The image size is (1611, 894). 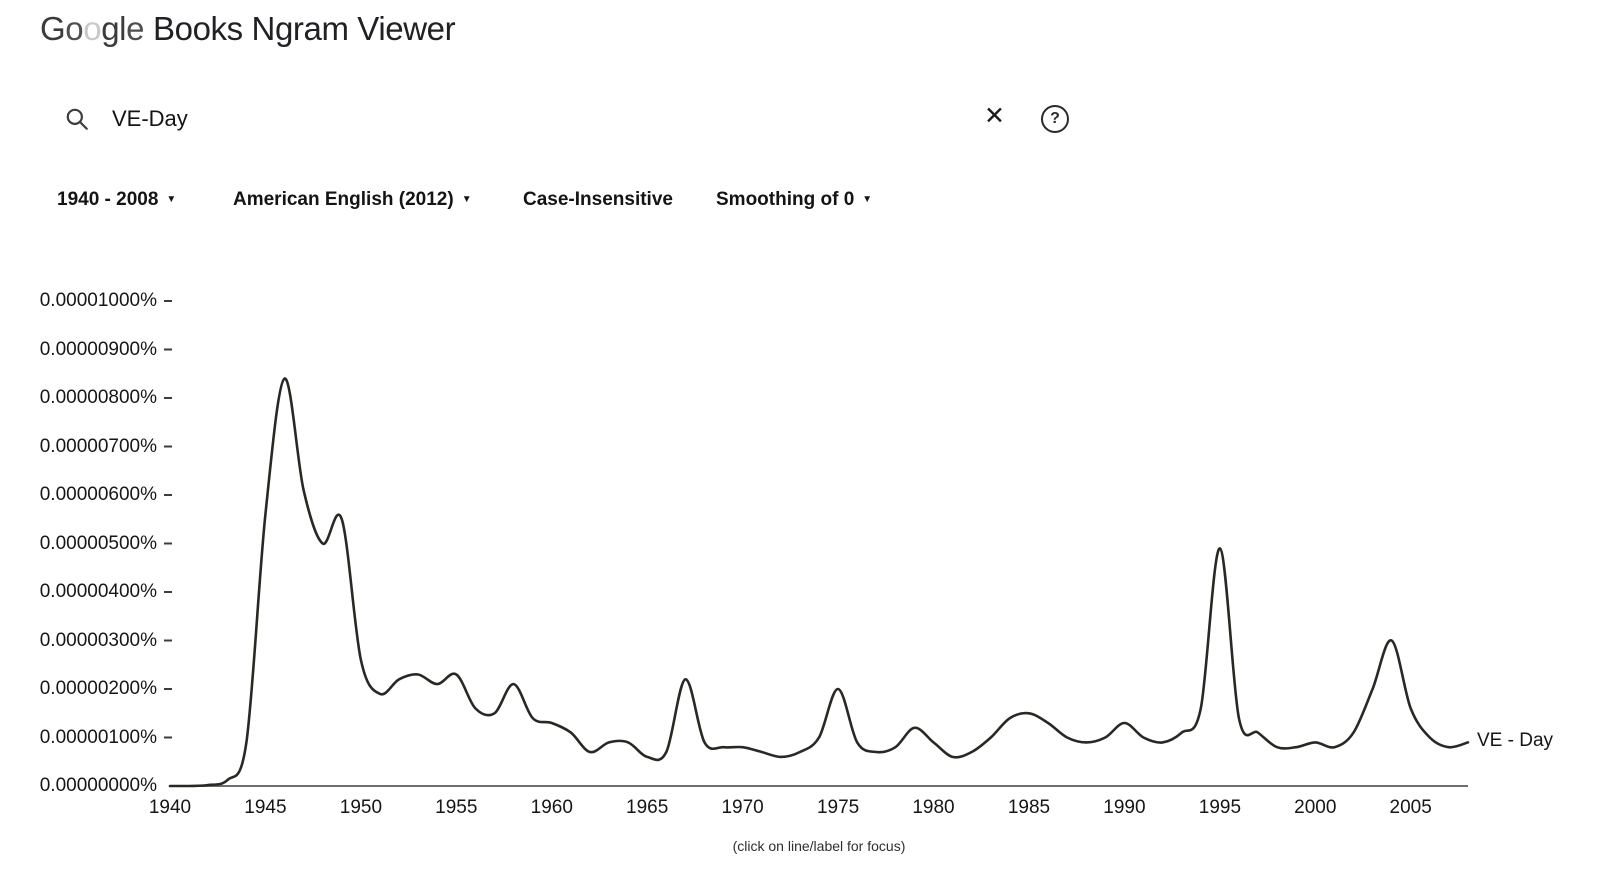 I want to click on google-wordmark: Google, so click(x=92, y=28).